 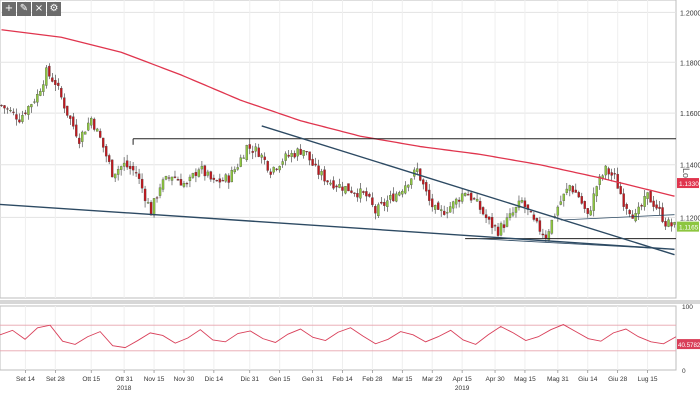 I want to click on oscillator-badge, so click(x=688, y=344).